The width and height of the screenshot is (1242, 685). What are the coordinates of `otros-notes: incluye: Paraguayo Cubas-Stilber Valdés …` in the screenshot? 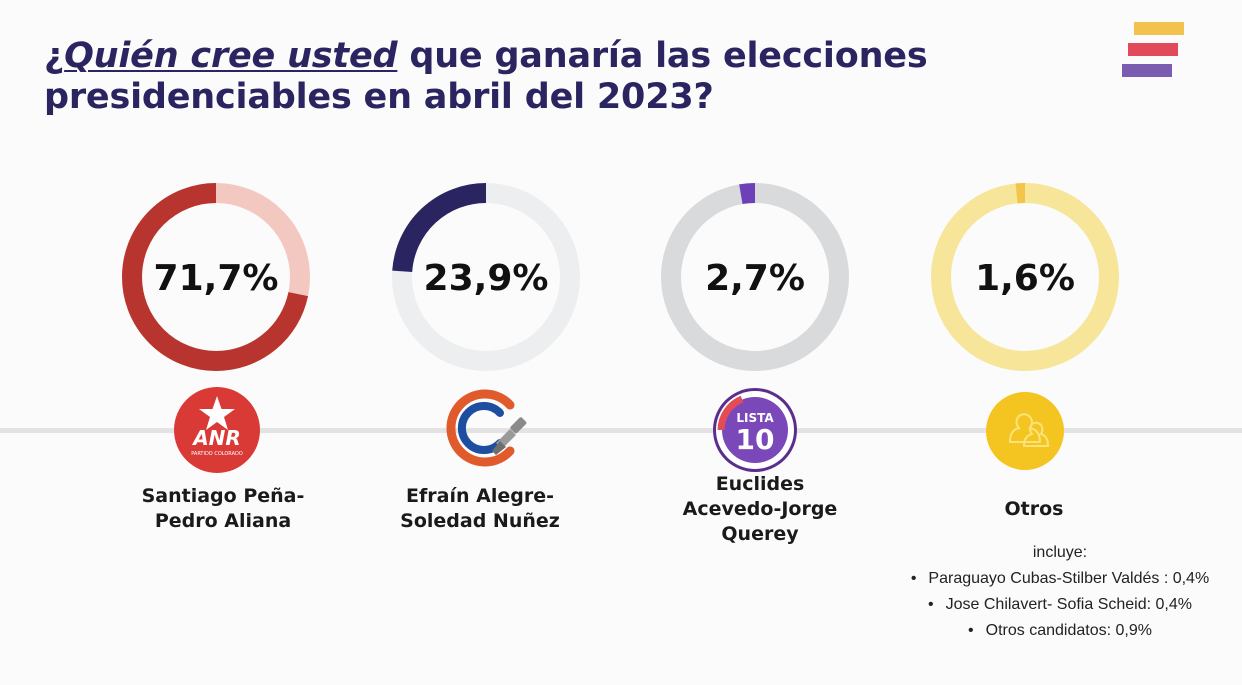 It's located at (1060, 593).